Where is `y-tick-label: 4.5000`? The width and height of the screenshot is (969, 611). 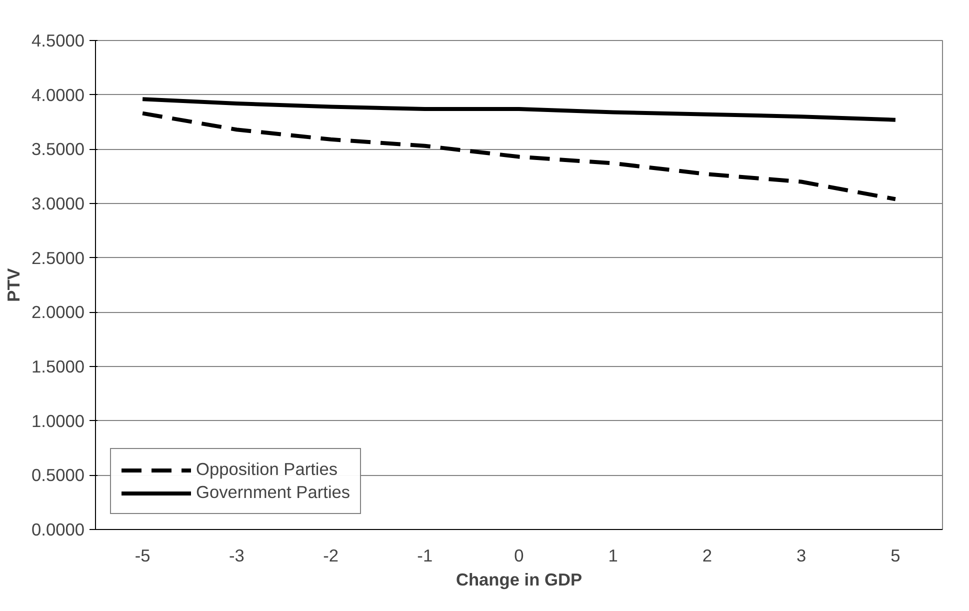
y-tick-label: 4.5000 is located at coordinates (58, 40).